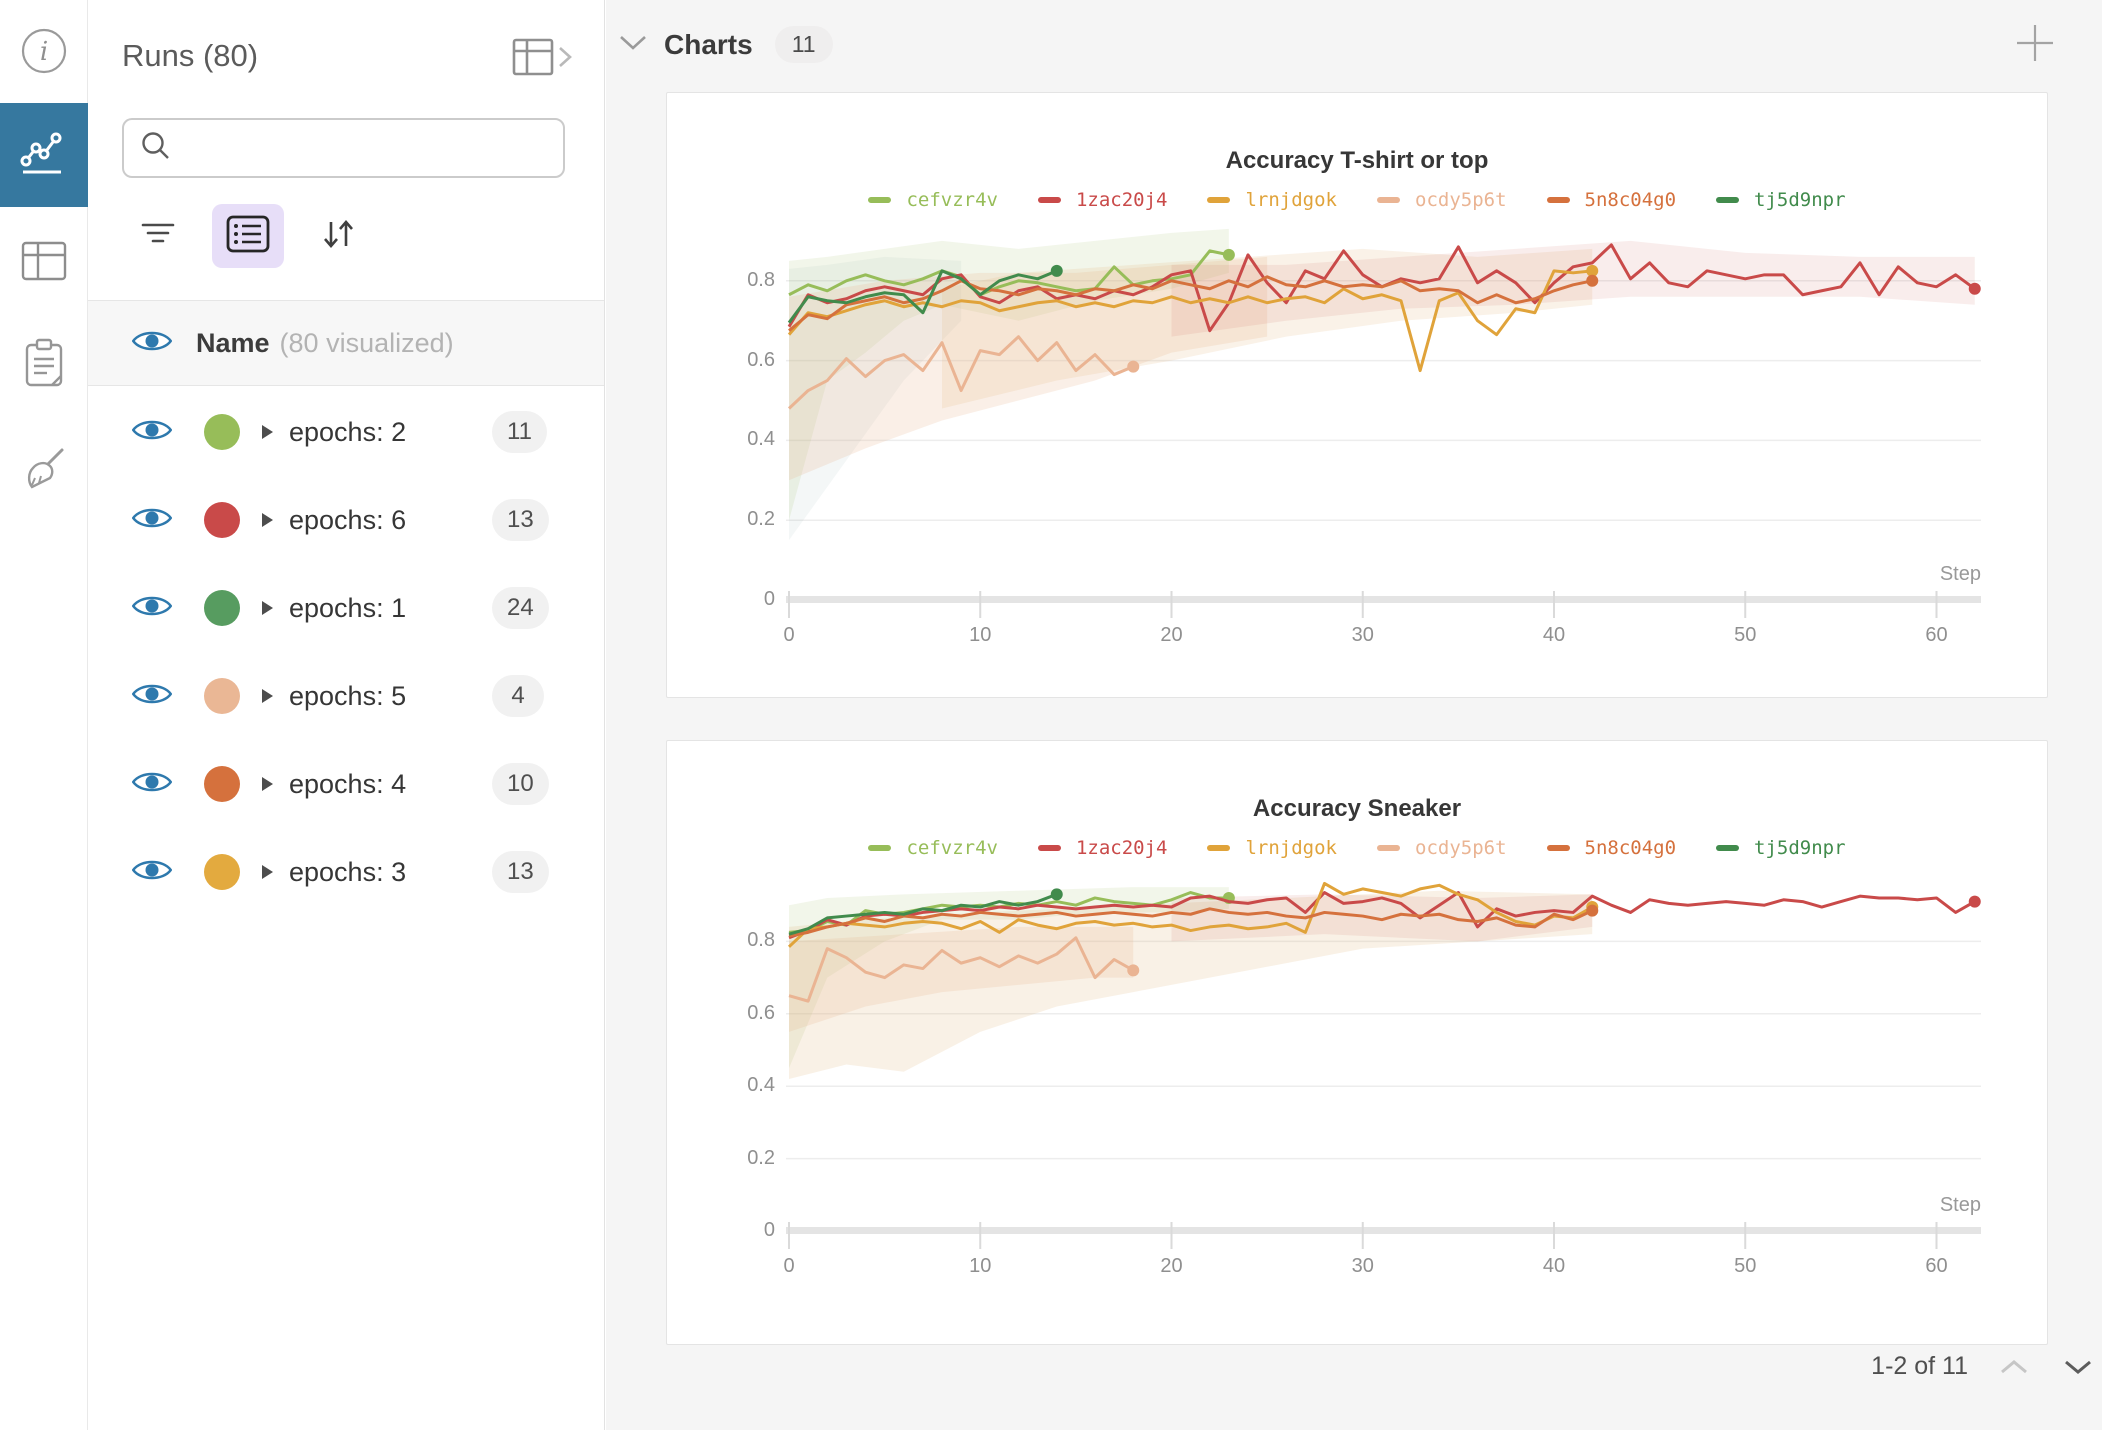 This screenshot has width=2102, height=1430. I want to click on list-view-button, so click(248, 236).